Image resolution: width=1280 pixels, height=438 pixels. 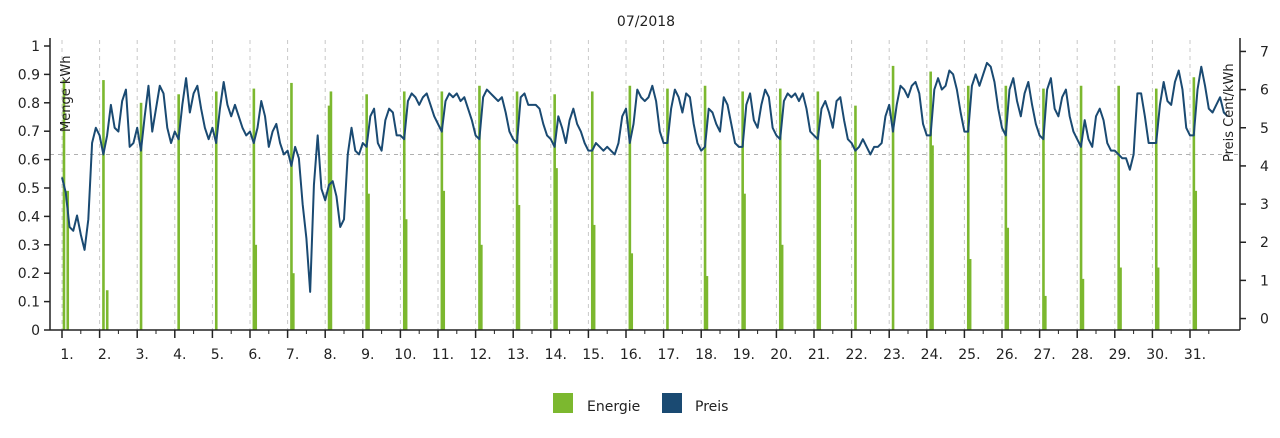 What do you see at coordinates (405, 355) in the screenshot?
I see `x-tick-label: 10.` at bounding box center [405, 355].